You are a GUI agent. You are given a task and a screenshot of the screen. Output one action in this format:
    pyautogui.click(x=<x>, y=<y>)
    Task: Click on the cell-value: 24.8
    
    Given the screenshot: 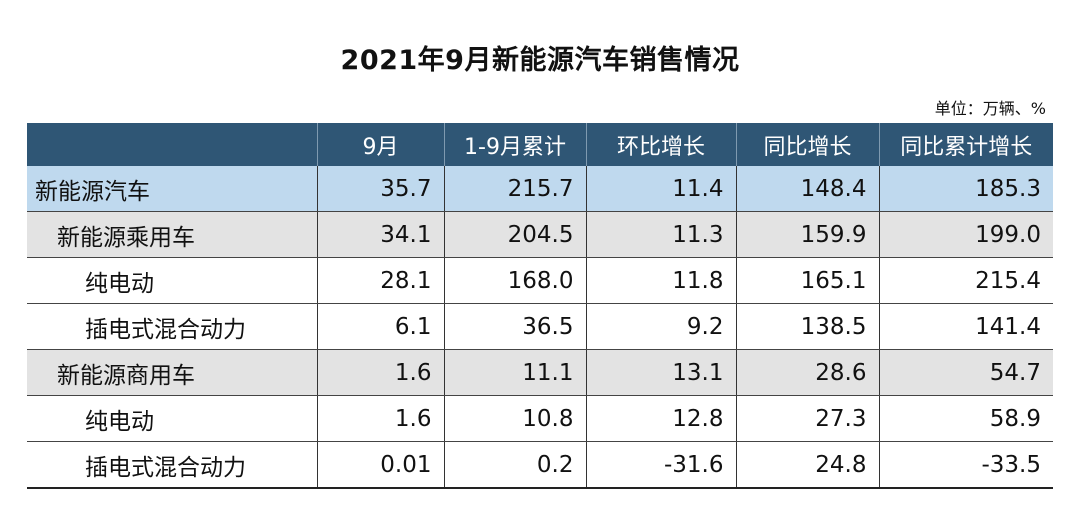 What is the action you would take?
    pyautogui.click(x=808, y=465)
    